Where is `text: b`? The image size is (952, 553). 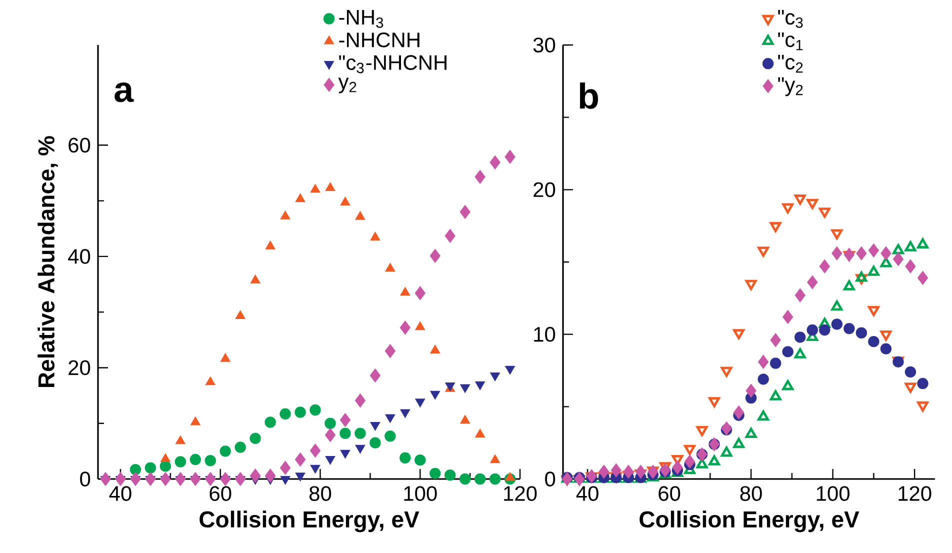
text: b is located at coordinates (589, 95).